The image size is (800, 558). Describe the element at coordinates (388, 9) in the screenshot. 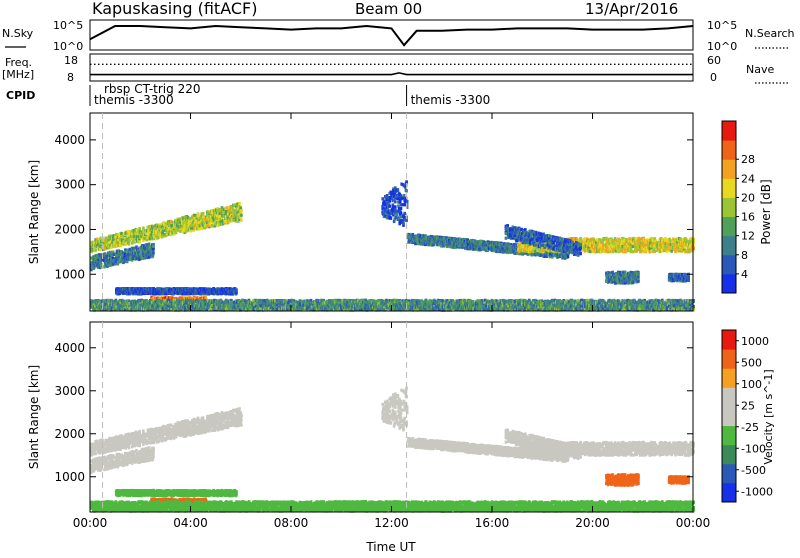

I see `beam-title: Beam 00` at that location.